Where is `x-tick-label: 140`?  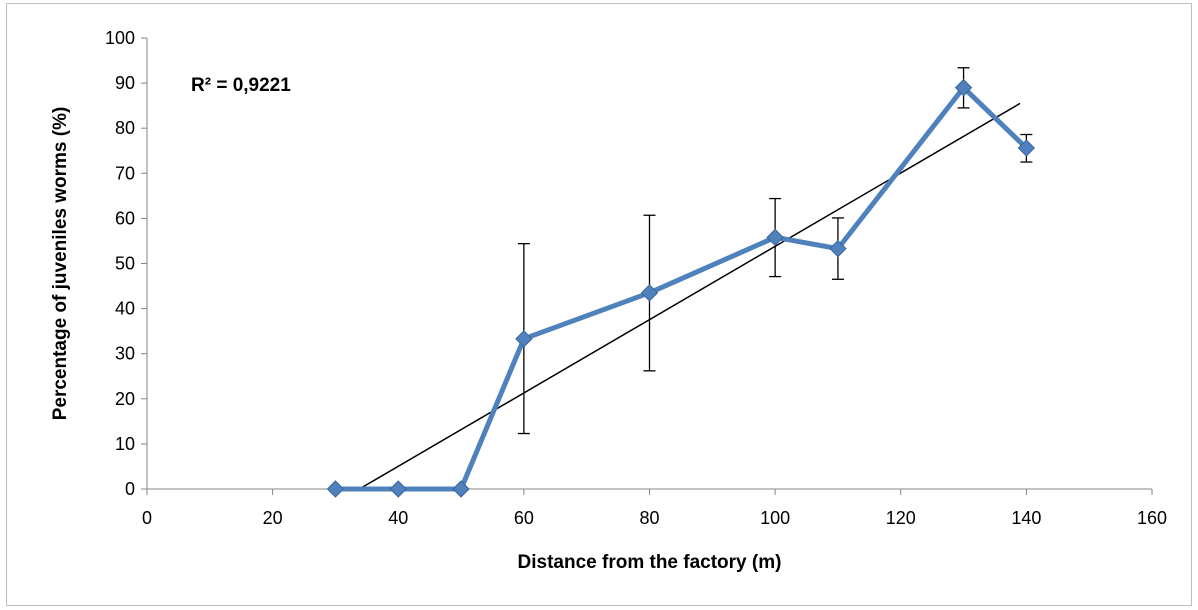
x-tick-label: 140 is located at coordinates (1026, 518).